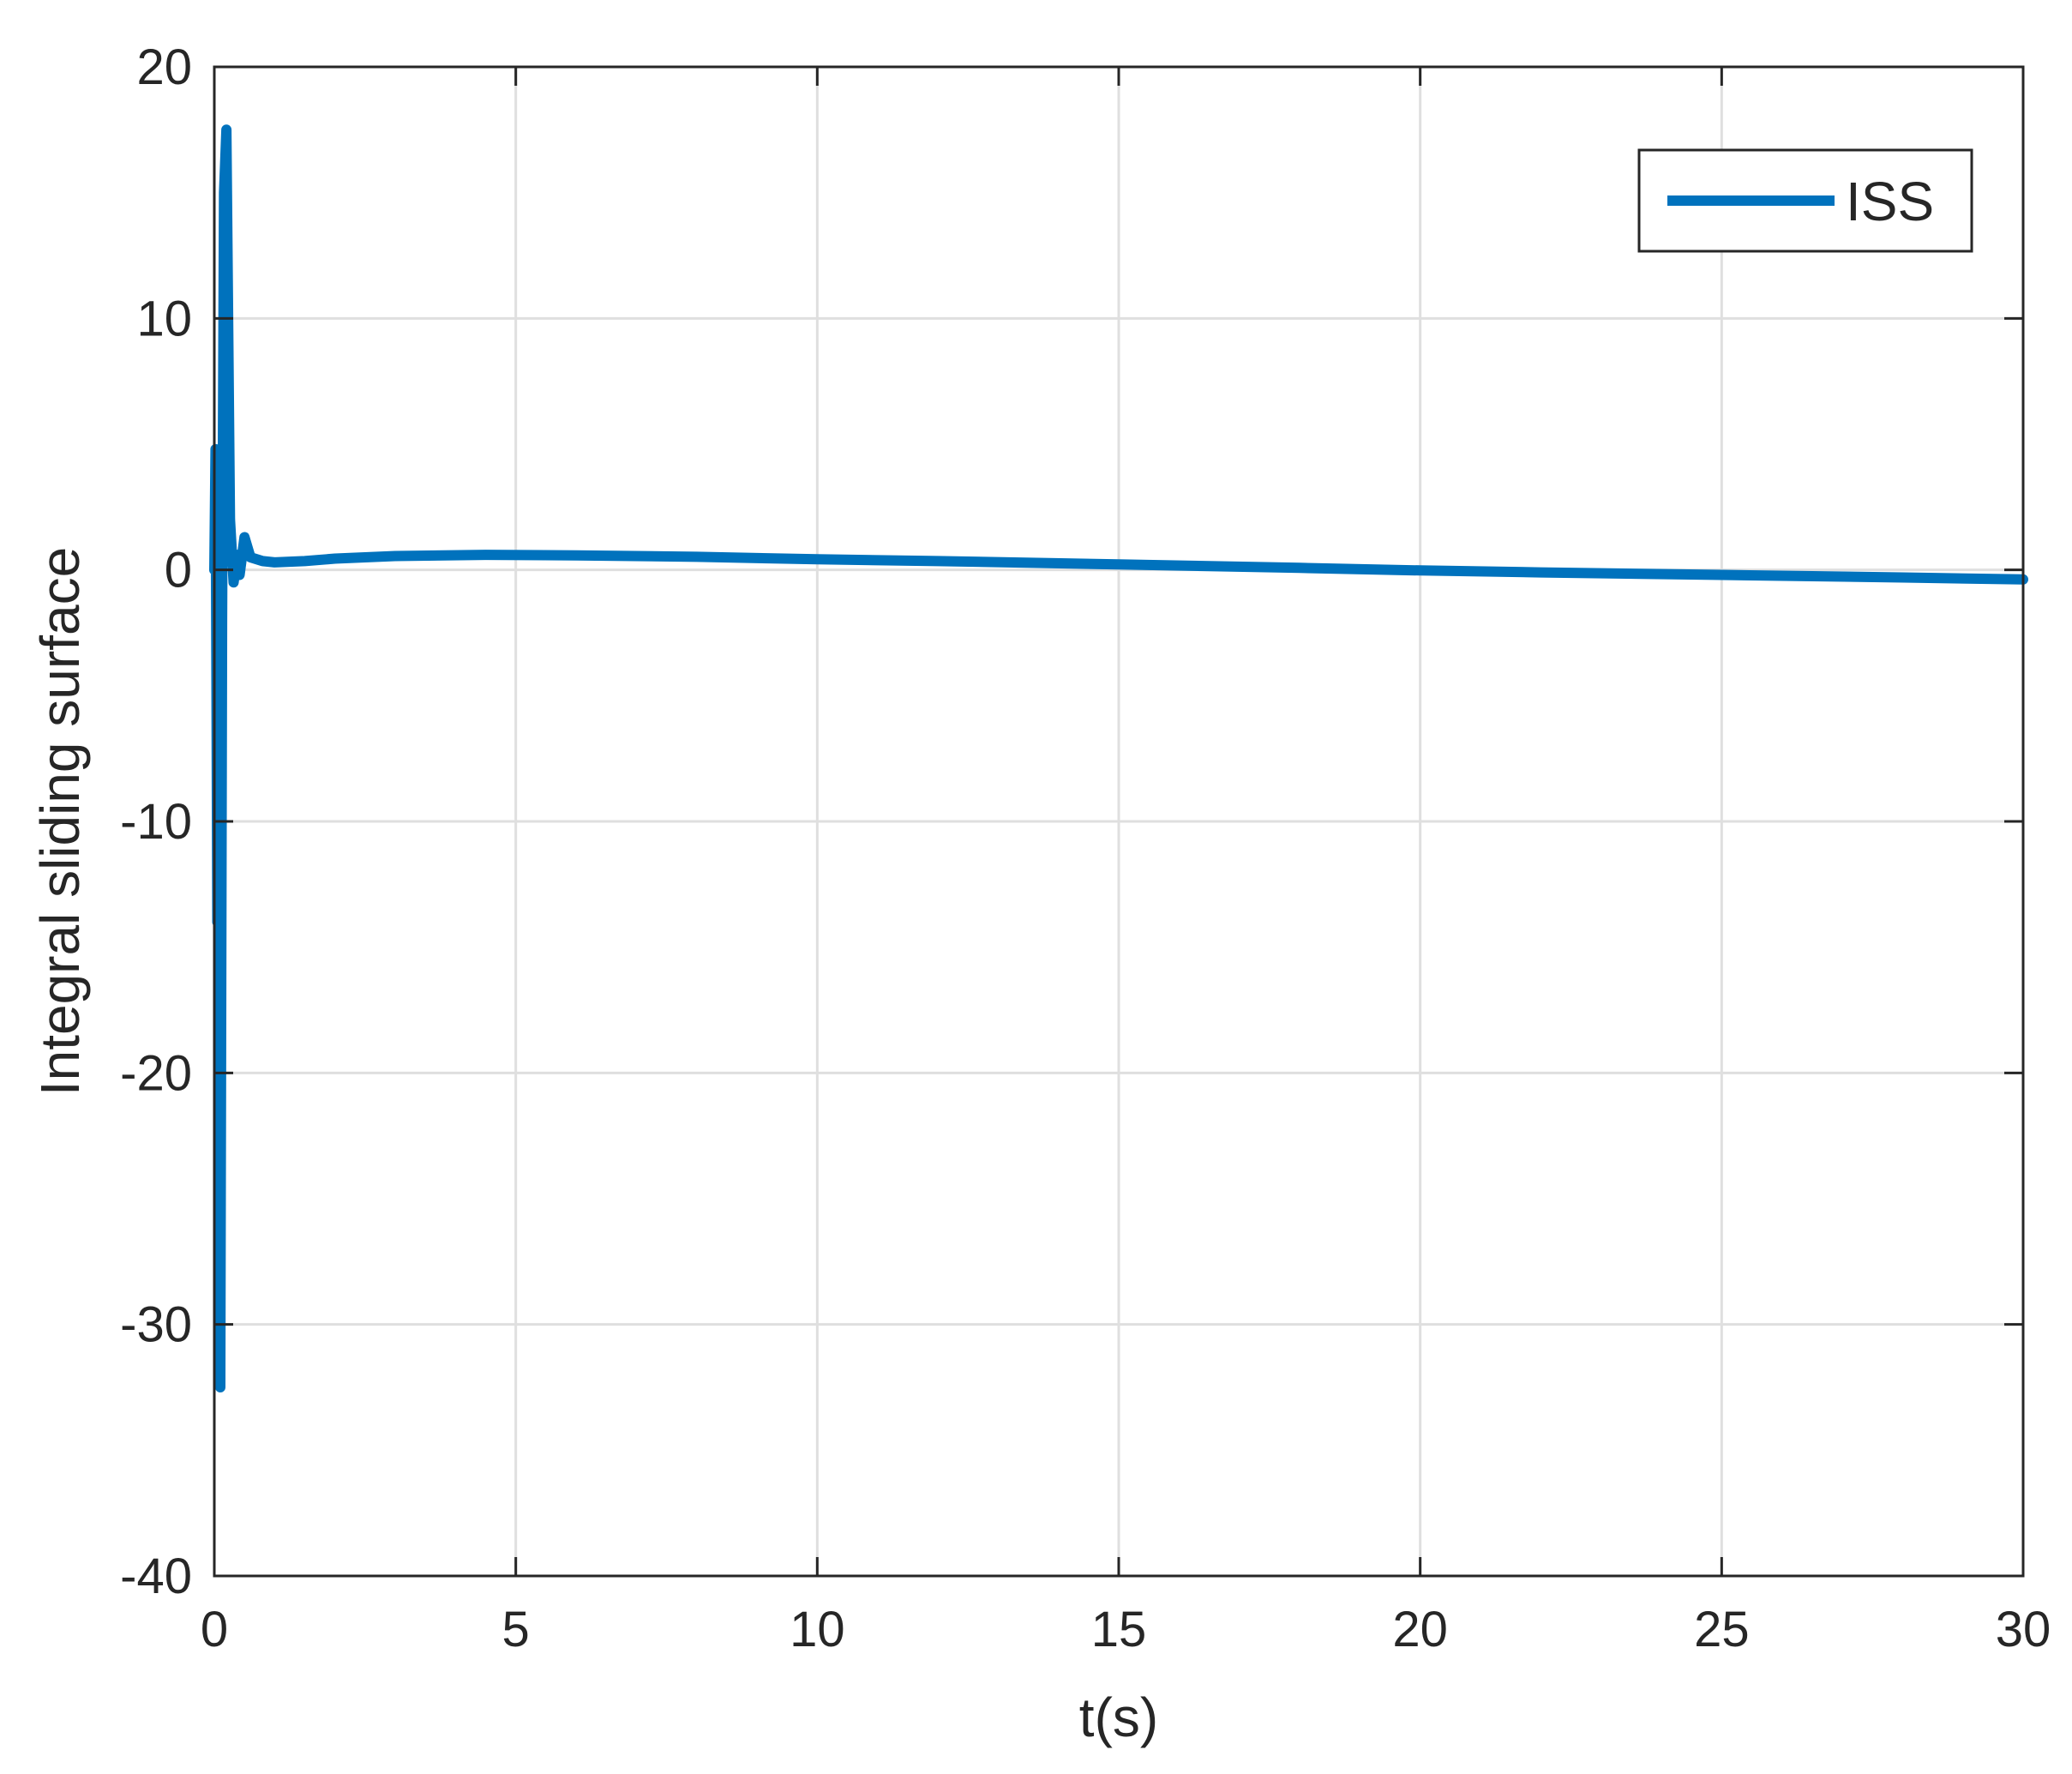 Image resolution: width=2072 pixels, height=1774 pixels. What do you see at coordinates (60, 822) in the screenshot?
I see `y-axis-label: Integral sliding surface` at bounding box center [60, 822].